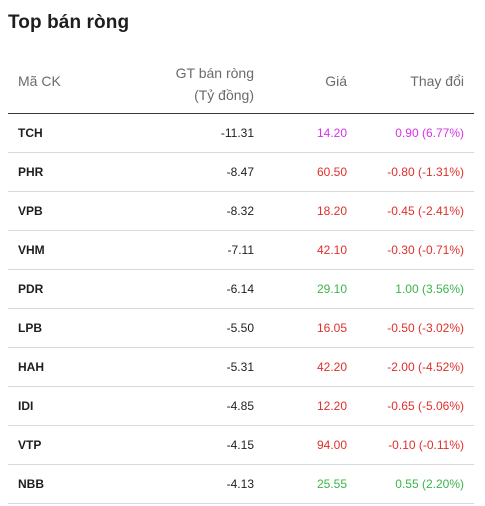  I want to click on price-value: 16.05, so click(331, 328).